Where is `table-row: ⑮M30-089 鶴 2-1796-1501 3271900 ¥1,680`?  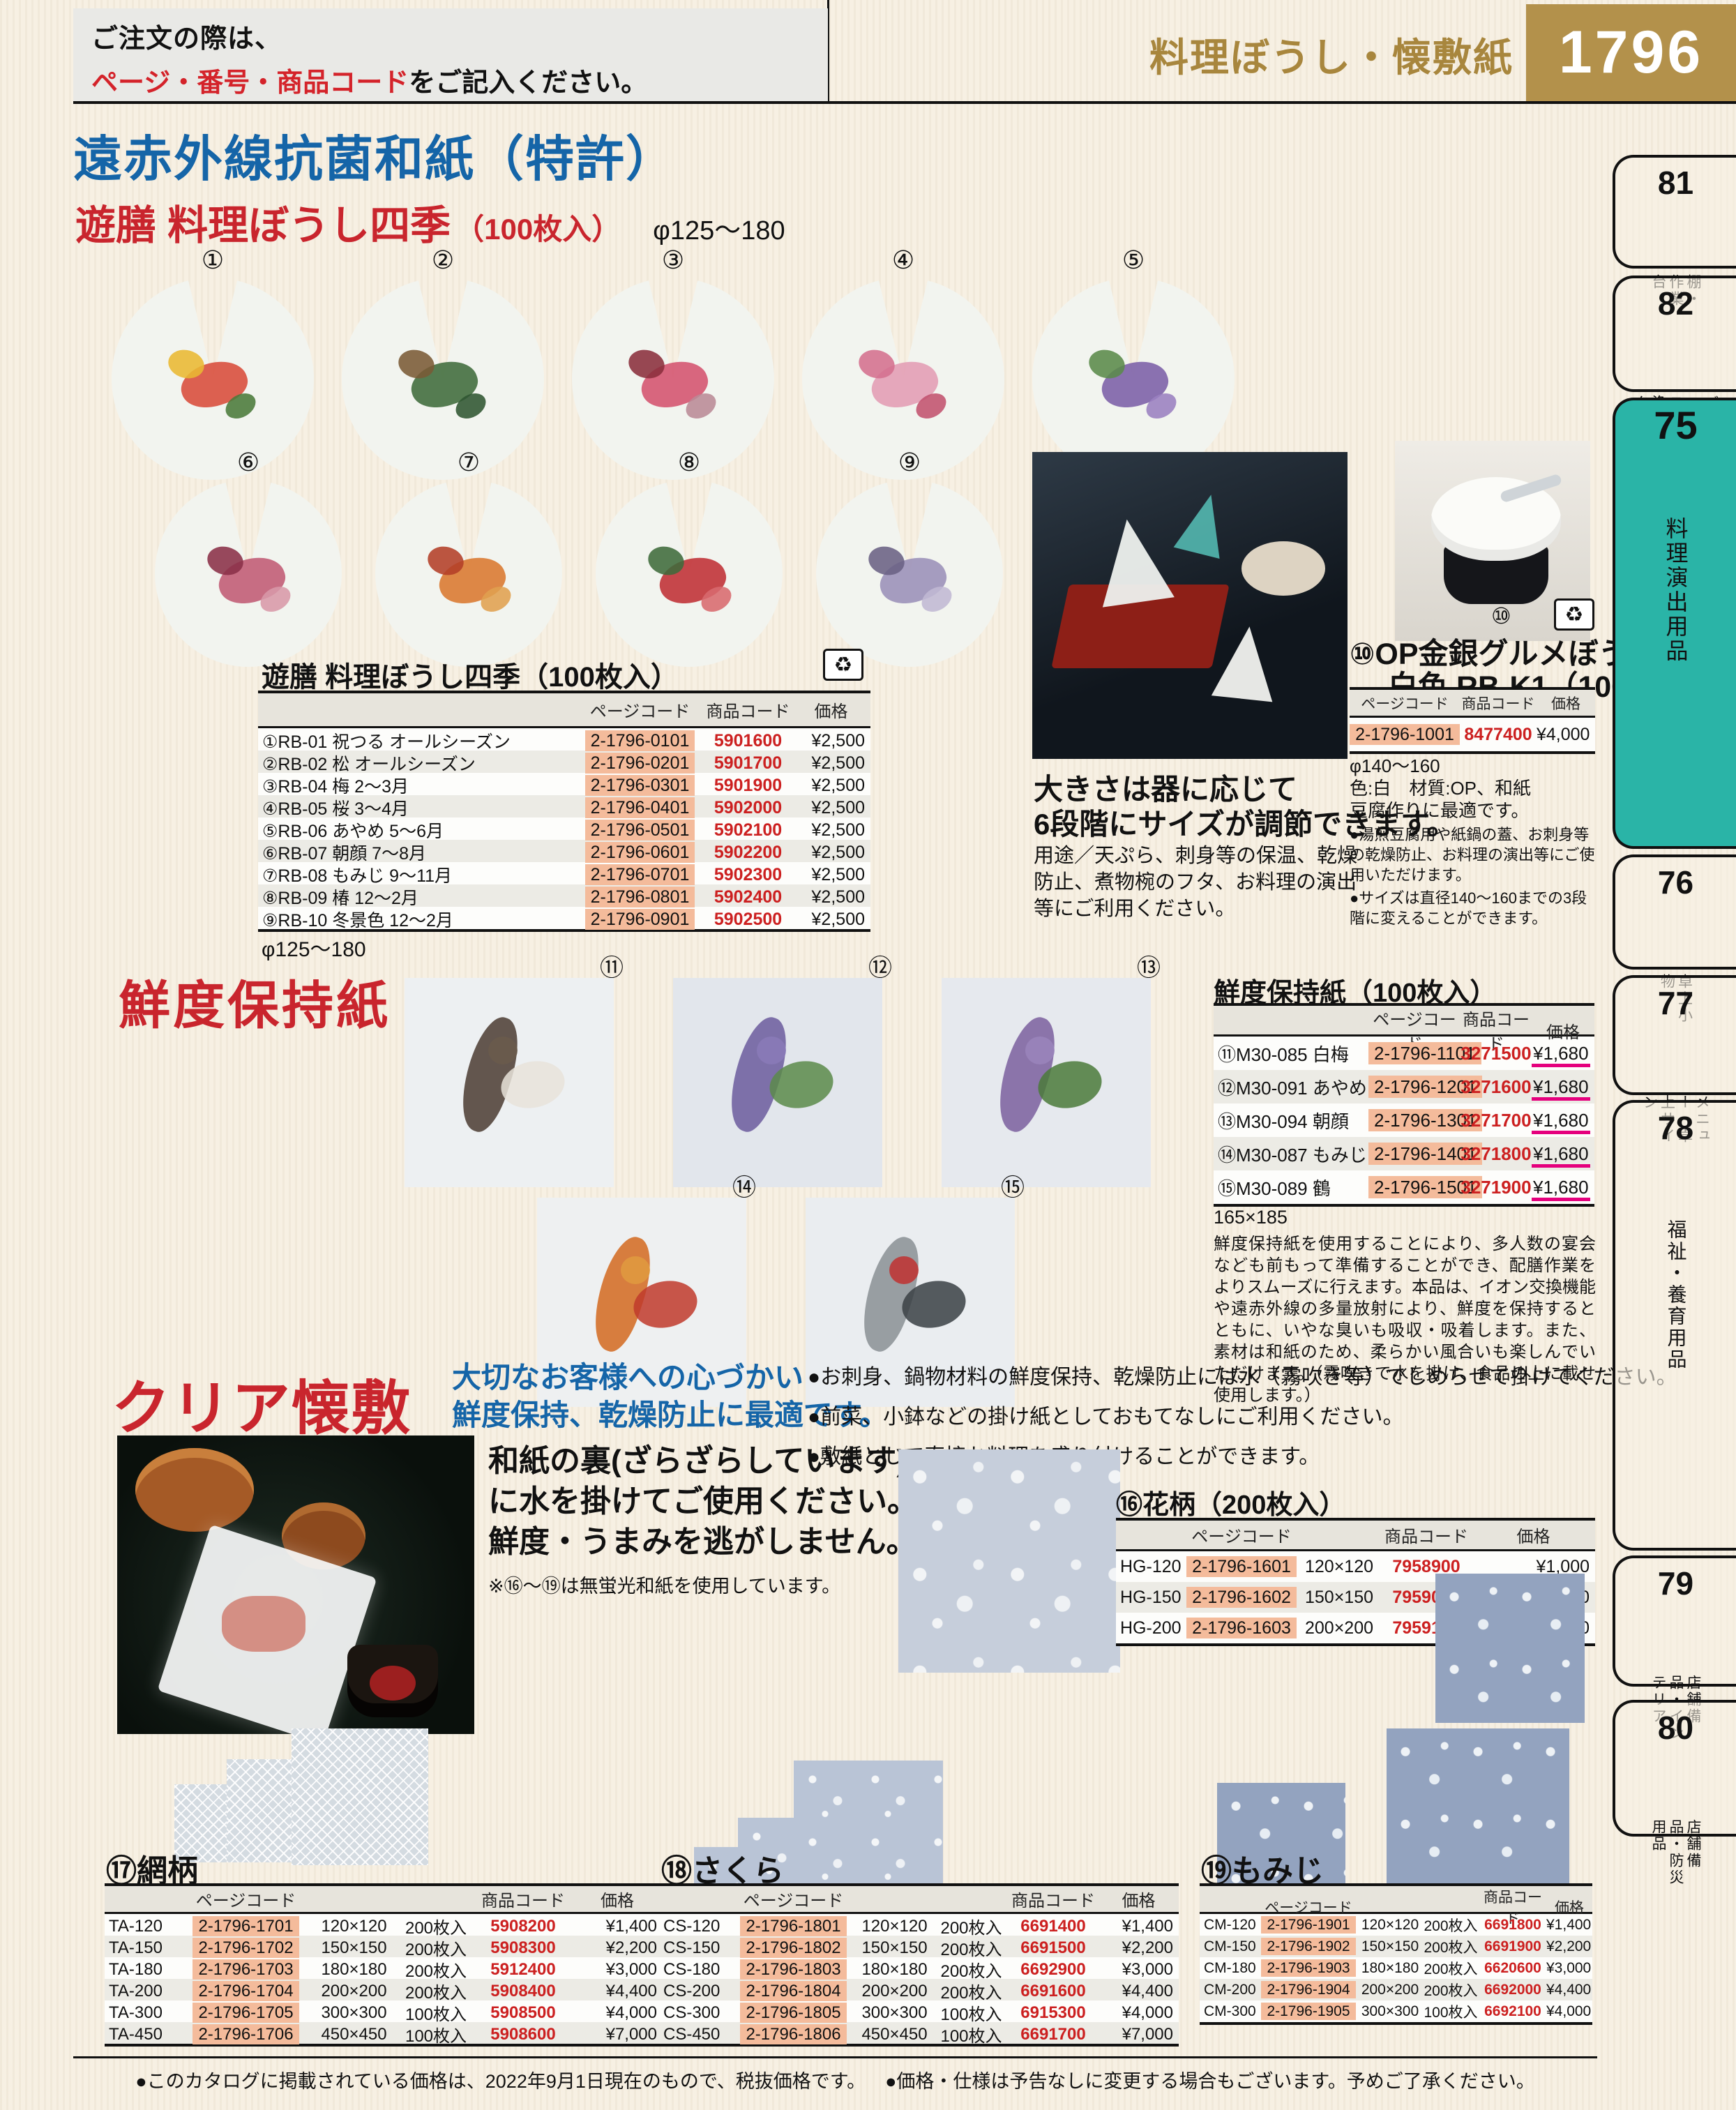
table-row: ⑮M30-089 鶴 2-1796-1501 3271900 ¥1,680 is located at coordinates (1404, 1187).